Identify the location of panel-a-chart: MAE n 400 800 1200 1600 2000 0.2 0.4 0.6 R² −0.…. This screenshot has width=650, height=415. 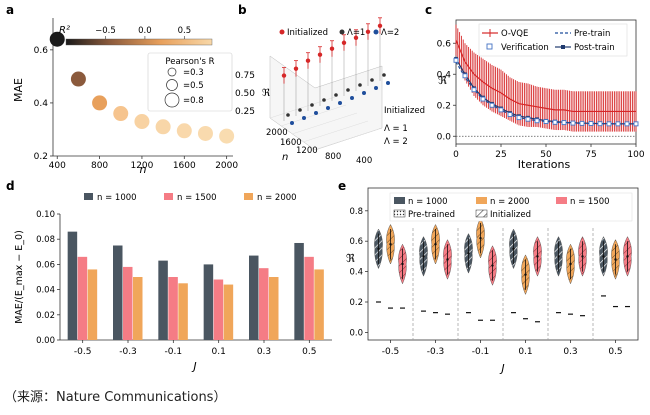
(125, 97).